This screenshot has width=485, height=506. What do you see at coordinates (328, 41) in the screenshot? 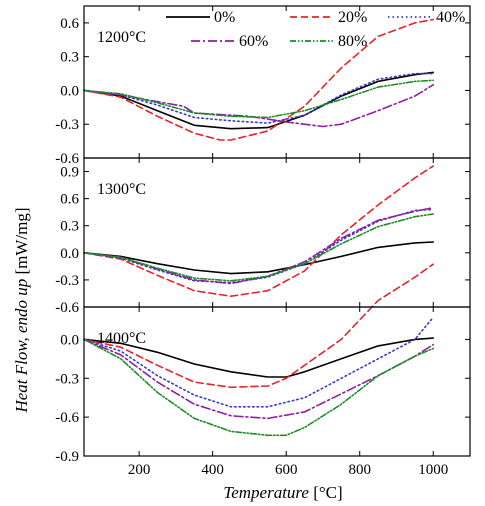
I see `legend-item: 80%` at bounding box center [328, 41].